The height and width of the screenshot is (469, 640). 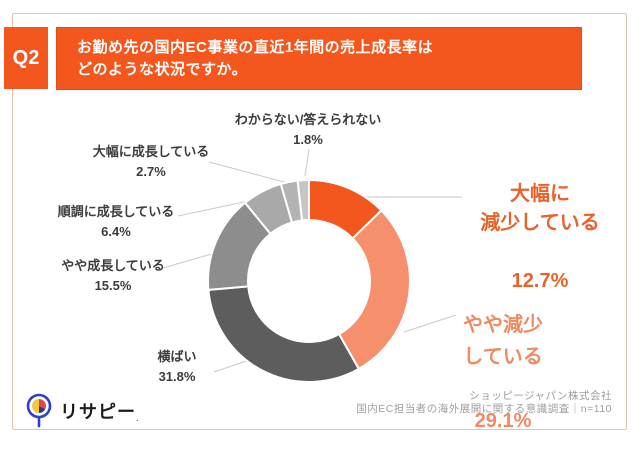 I want to click on question-number-badge: Q2, so click(x=26, y=58).